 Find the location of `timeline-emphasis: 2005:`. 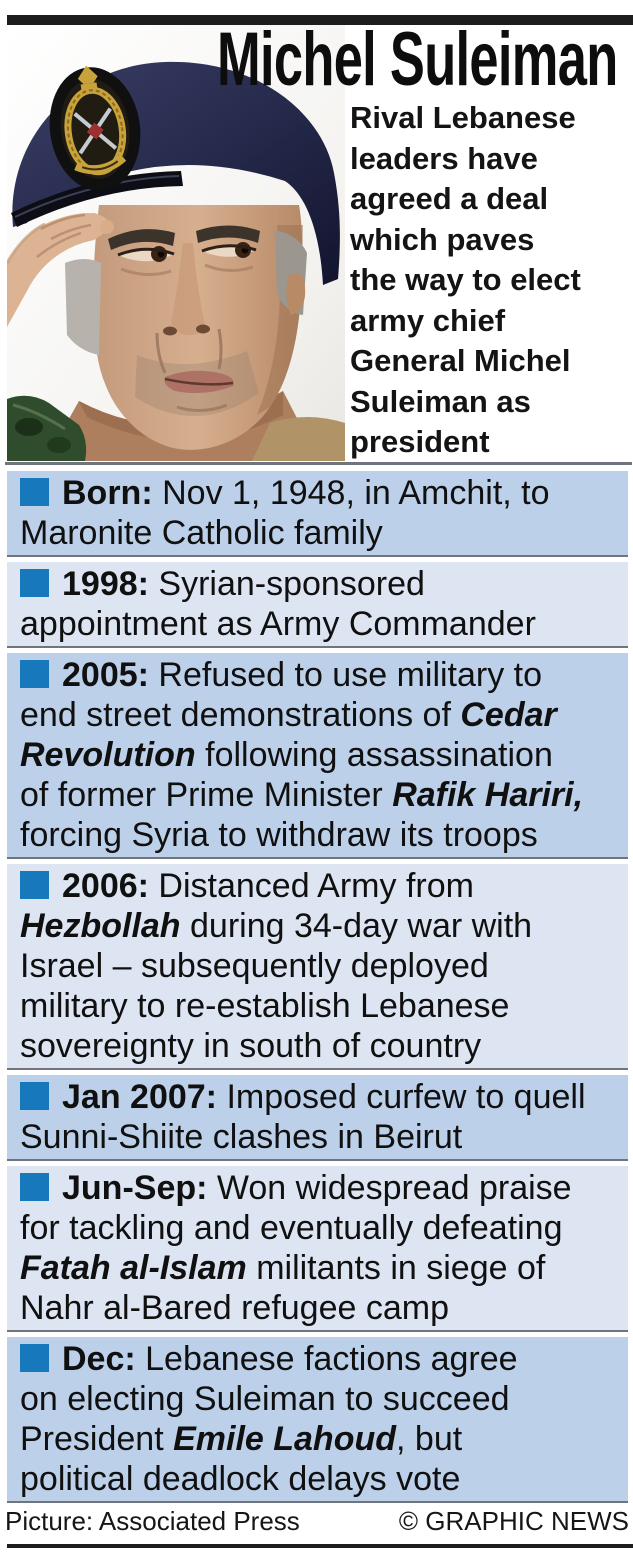

timeline-emphasis: 2005: is located at coordinates (105, 675).